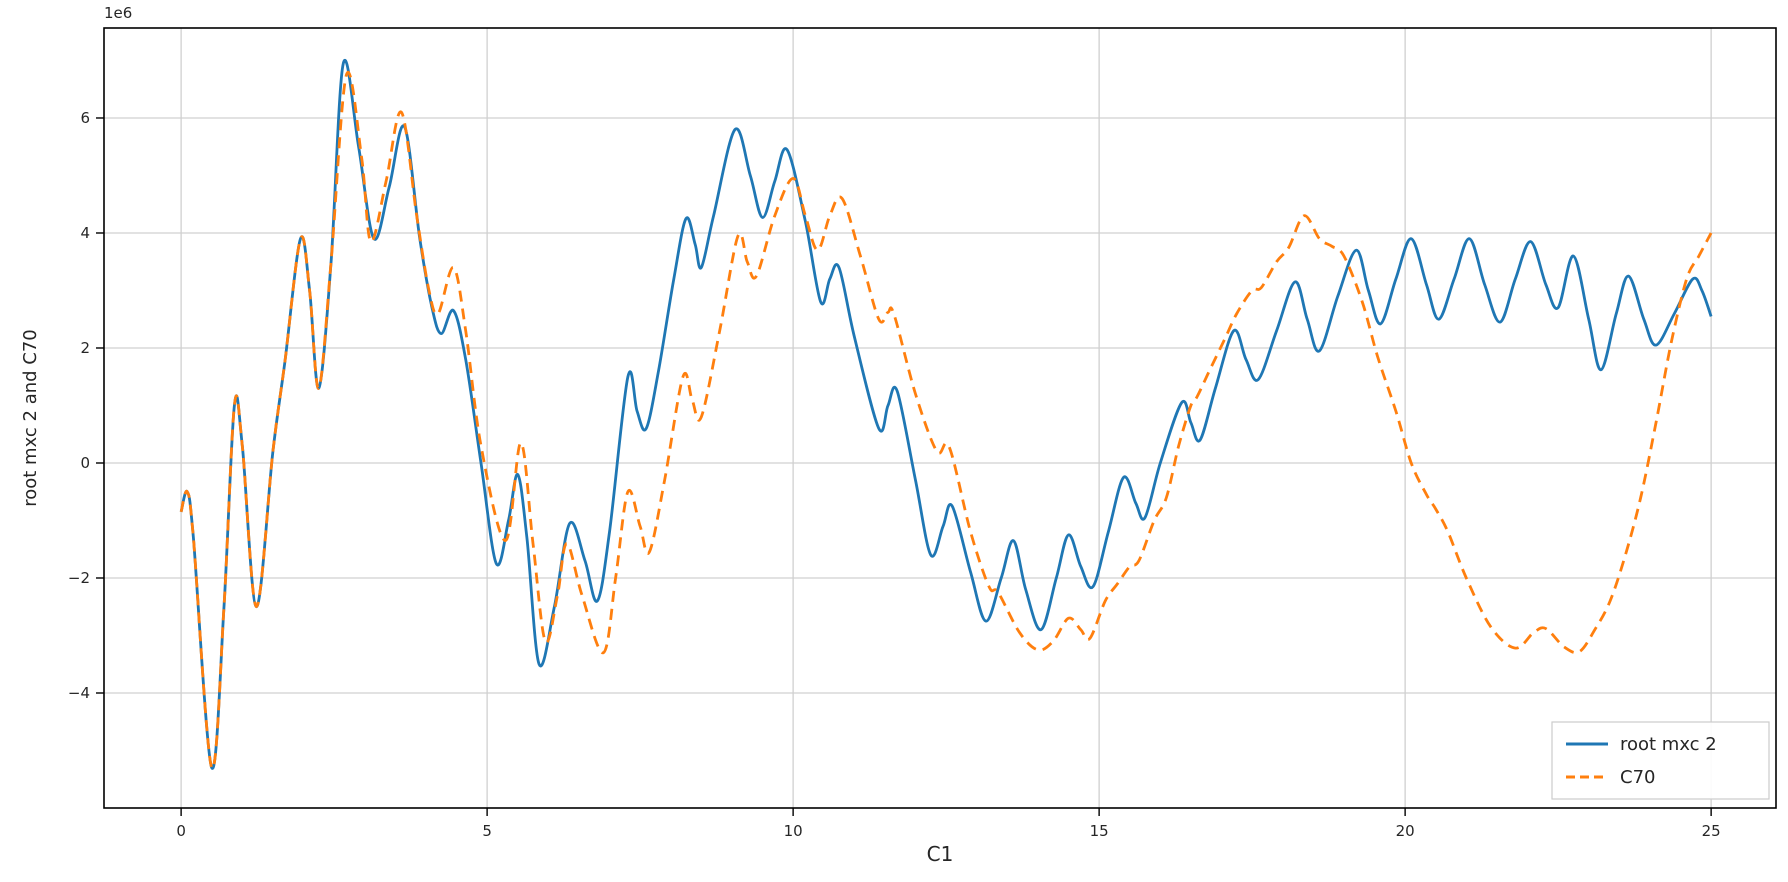  I want to click on y-tick-label: 0, so click(85, 463).